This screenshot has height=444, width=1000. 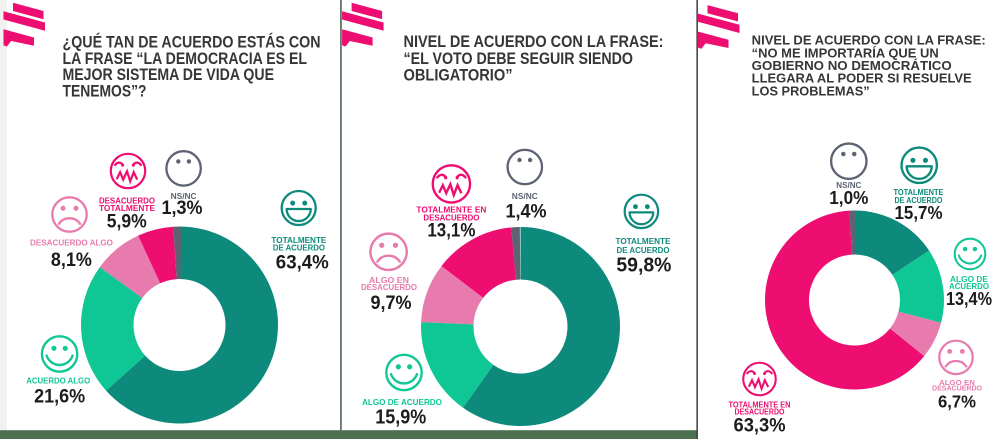 What do you see at coordinates (169, 74) in the screenshot?
I see `svg-text: MEJOR SISTEMA DE VIDA QUE` at bounding box center [169, 74].